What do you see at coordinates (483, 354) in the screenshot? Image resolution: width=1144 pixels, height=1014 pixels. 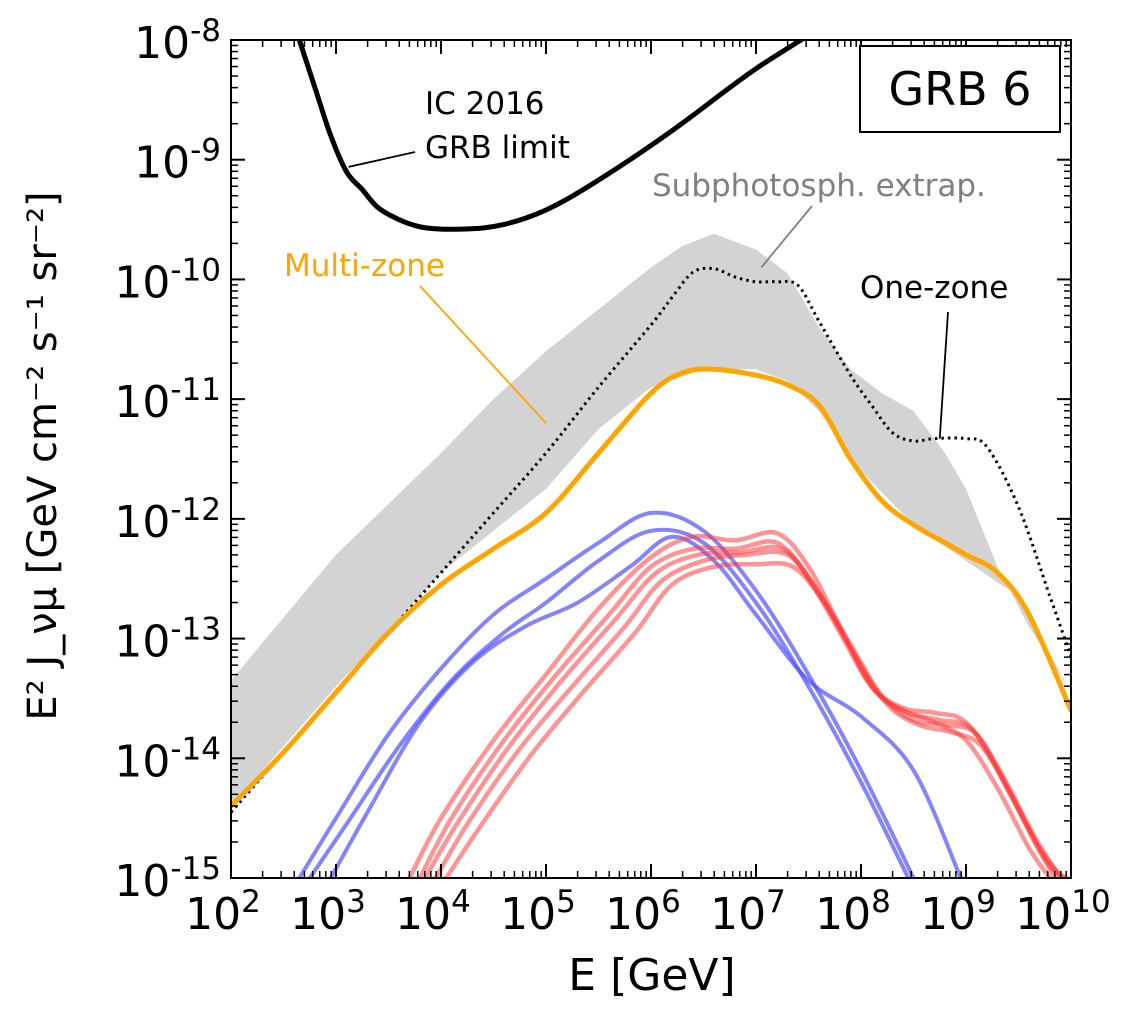 I see `multi-zone-leader` at bounding box center [483, 354].